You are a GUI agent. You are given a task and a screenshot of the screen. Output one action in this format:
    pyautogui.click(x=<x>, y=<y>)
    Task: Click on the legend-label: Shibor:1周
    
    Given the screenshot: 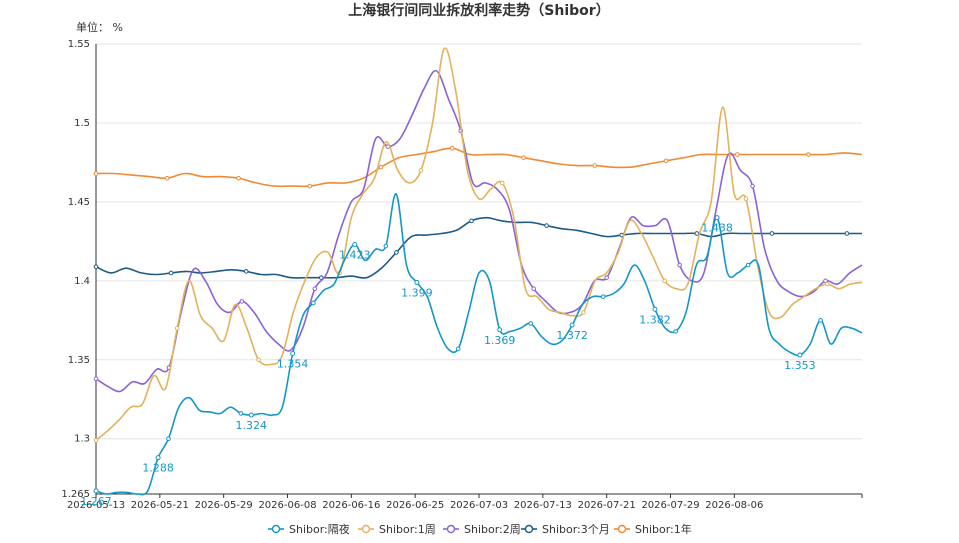 What is the action you would take?
    pyautogui.click(x=407, y=529)
    